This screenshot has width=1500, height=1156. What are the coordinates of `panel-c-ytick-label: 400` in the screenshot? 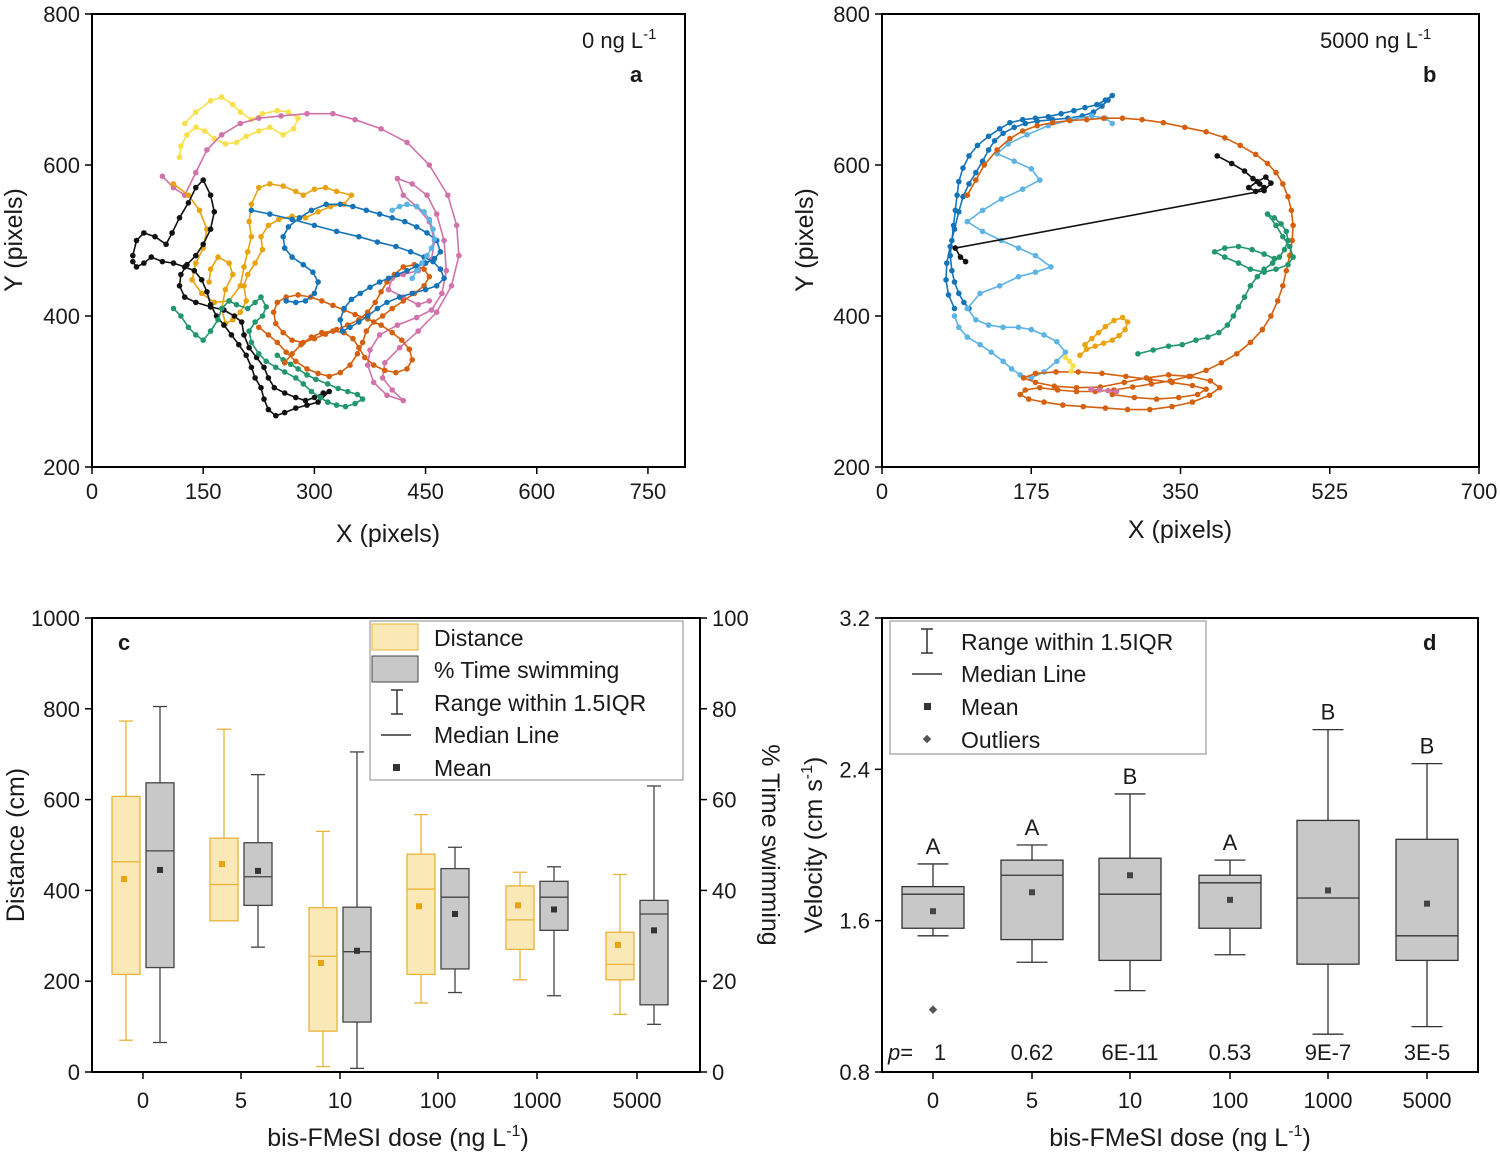 It's located at (61, 890).